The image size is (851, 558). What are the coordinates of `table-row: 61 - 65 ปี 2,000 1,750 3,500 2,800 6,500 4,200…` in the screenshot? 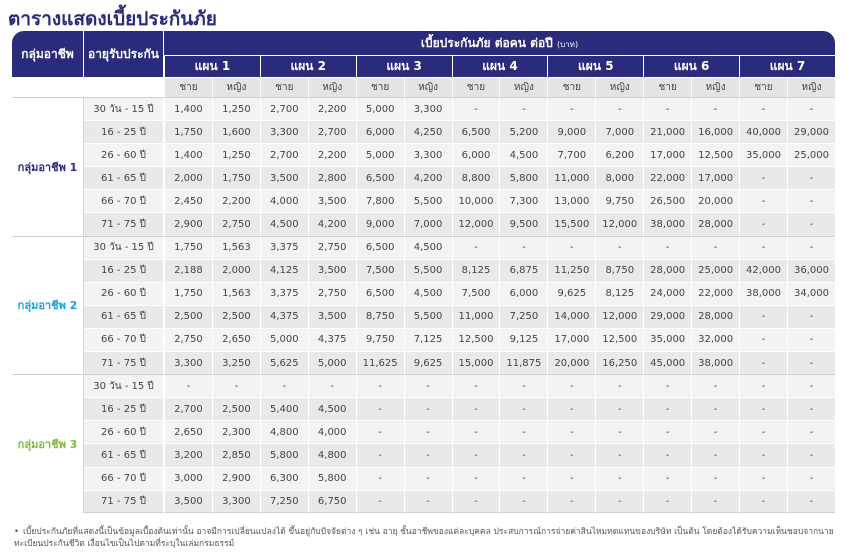 It's located at (423, 178).